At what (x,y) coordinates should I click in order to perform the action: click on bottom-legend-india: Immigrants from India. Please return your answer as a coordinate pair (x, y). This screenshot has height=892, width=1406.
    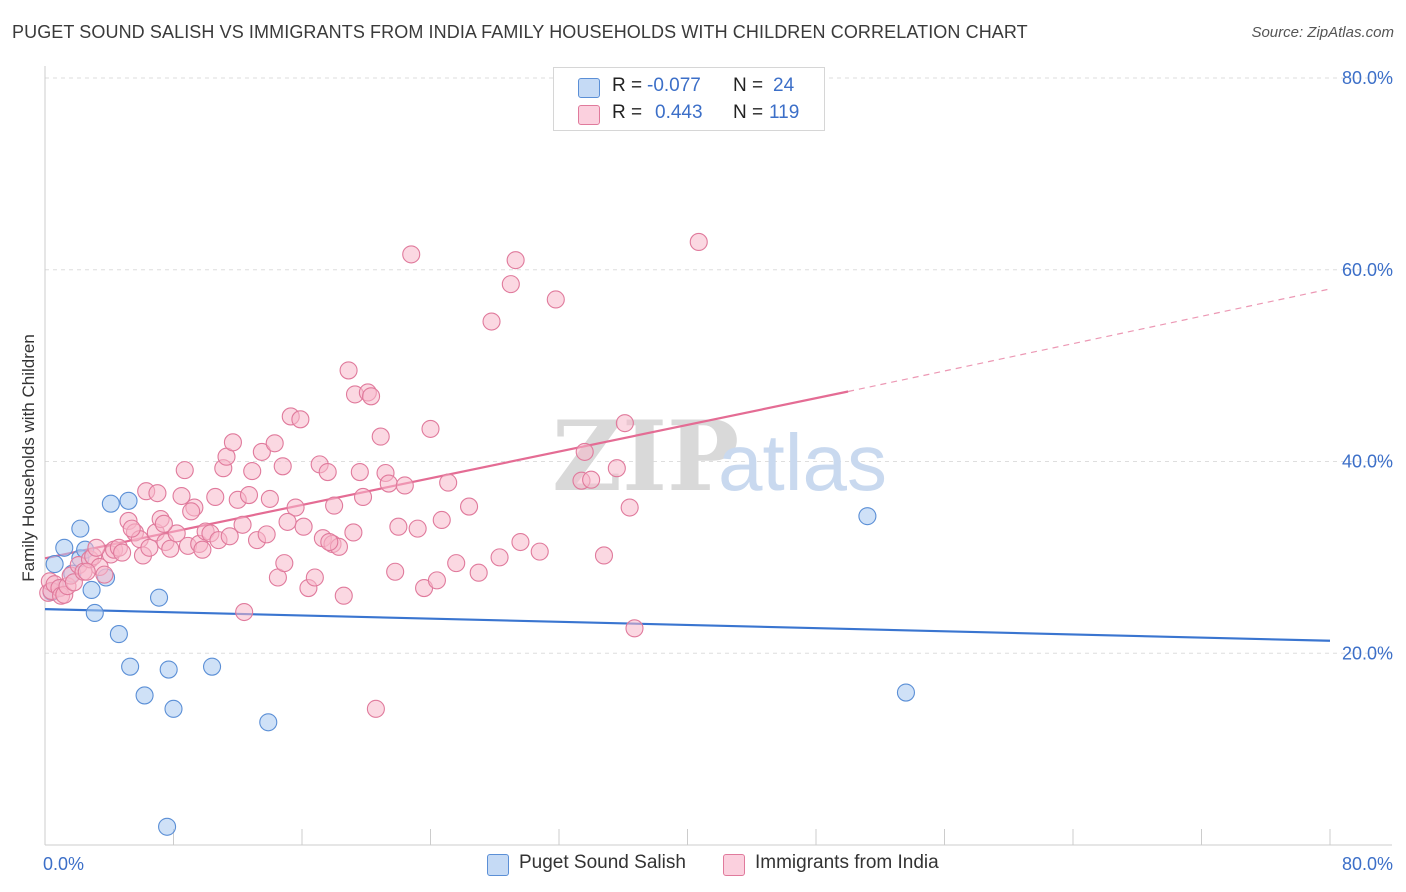
    Looking at the image, I should click on (843, 865).